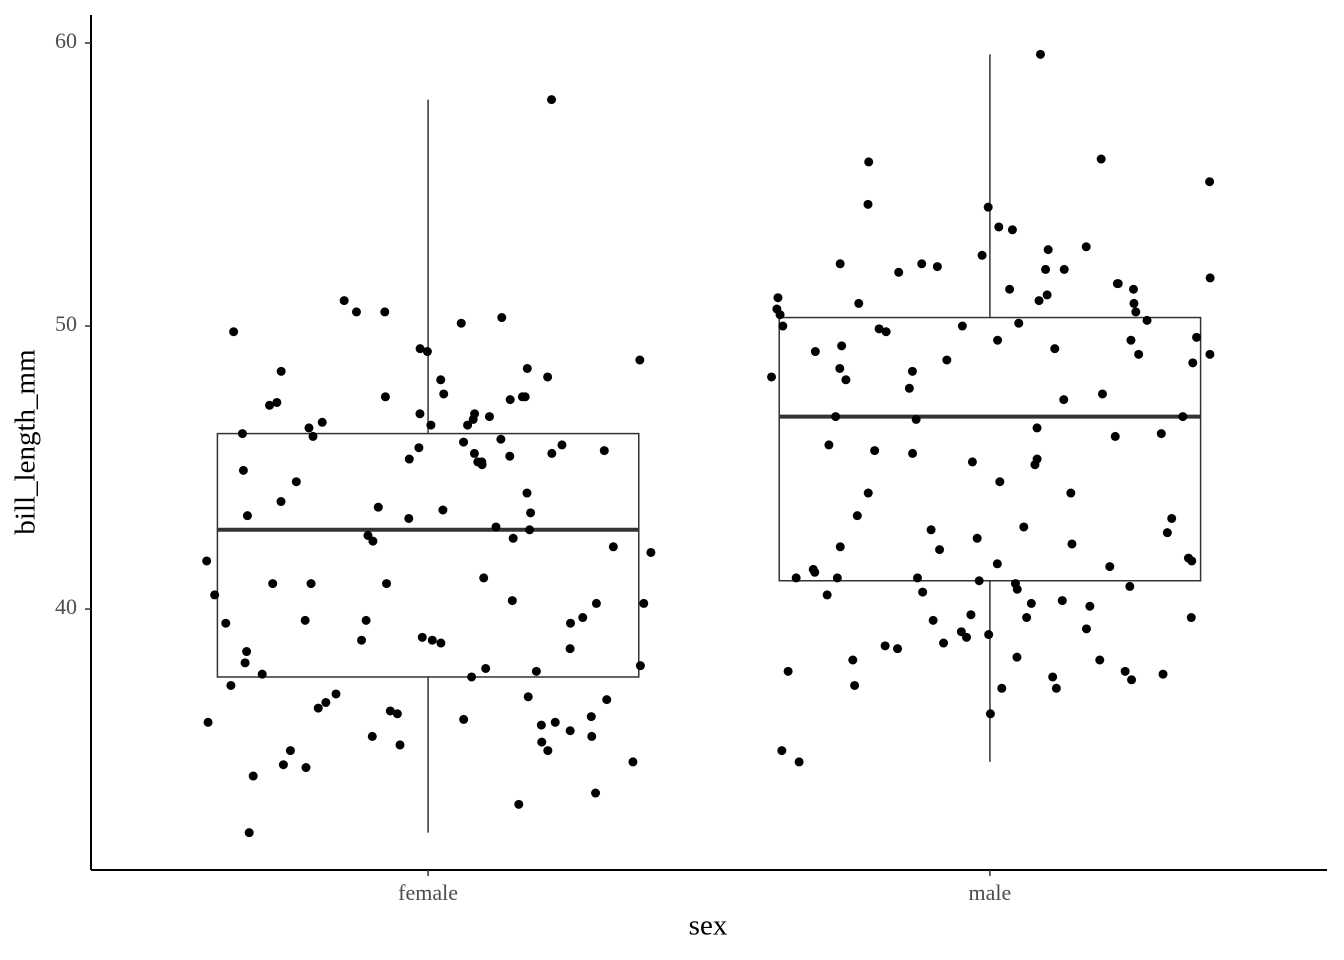 The height and width of the screenshot is (960, 1344). I want to click on y-axis-title: bill_length_mm, so click(26, 442).